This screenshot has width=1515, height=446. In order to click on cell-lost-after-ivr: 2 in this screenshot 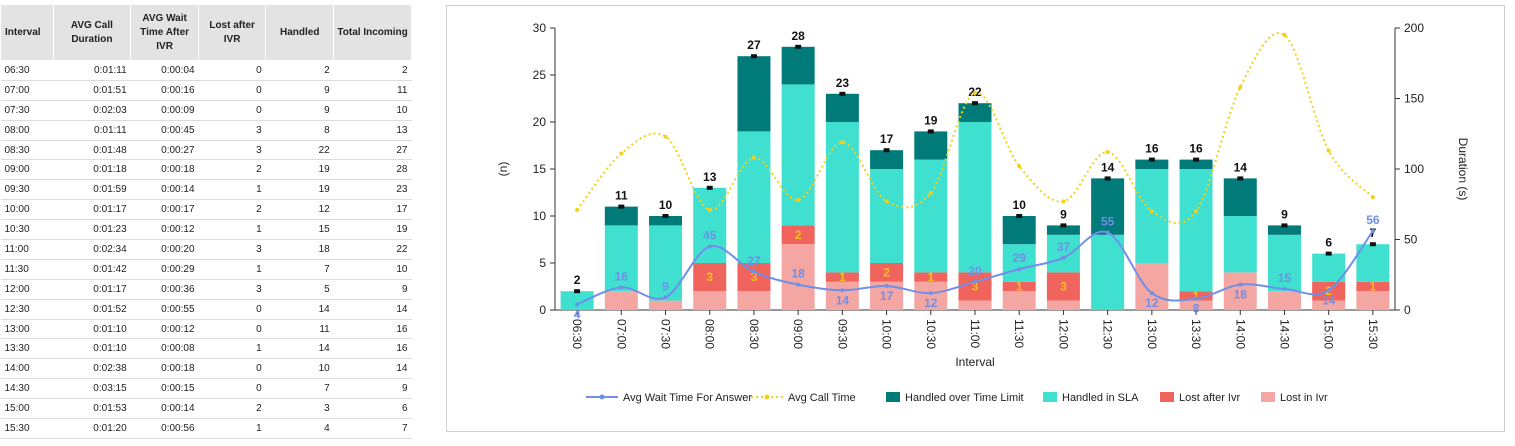, I will do `click(232, 170)`.